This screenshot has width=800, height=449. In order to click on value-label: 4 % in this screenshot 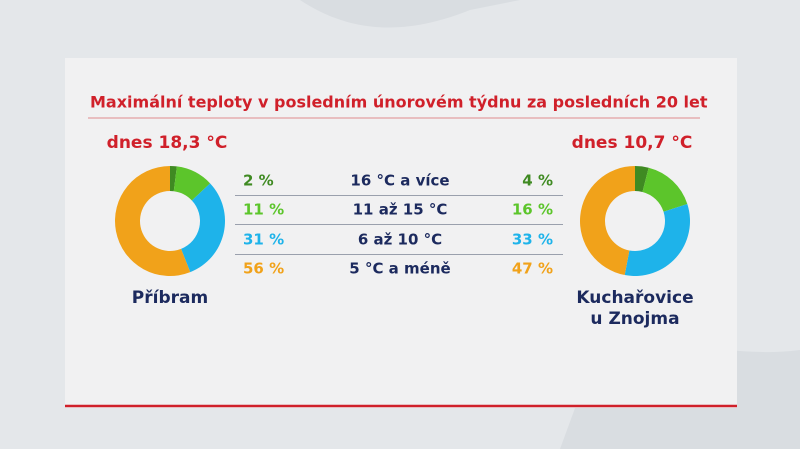, I will do `click(537, 181)`.